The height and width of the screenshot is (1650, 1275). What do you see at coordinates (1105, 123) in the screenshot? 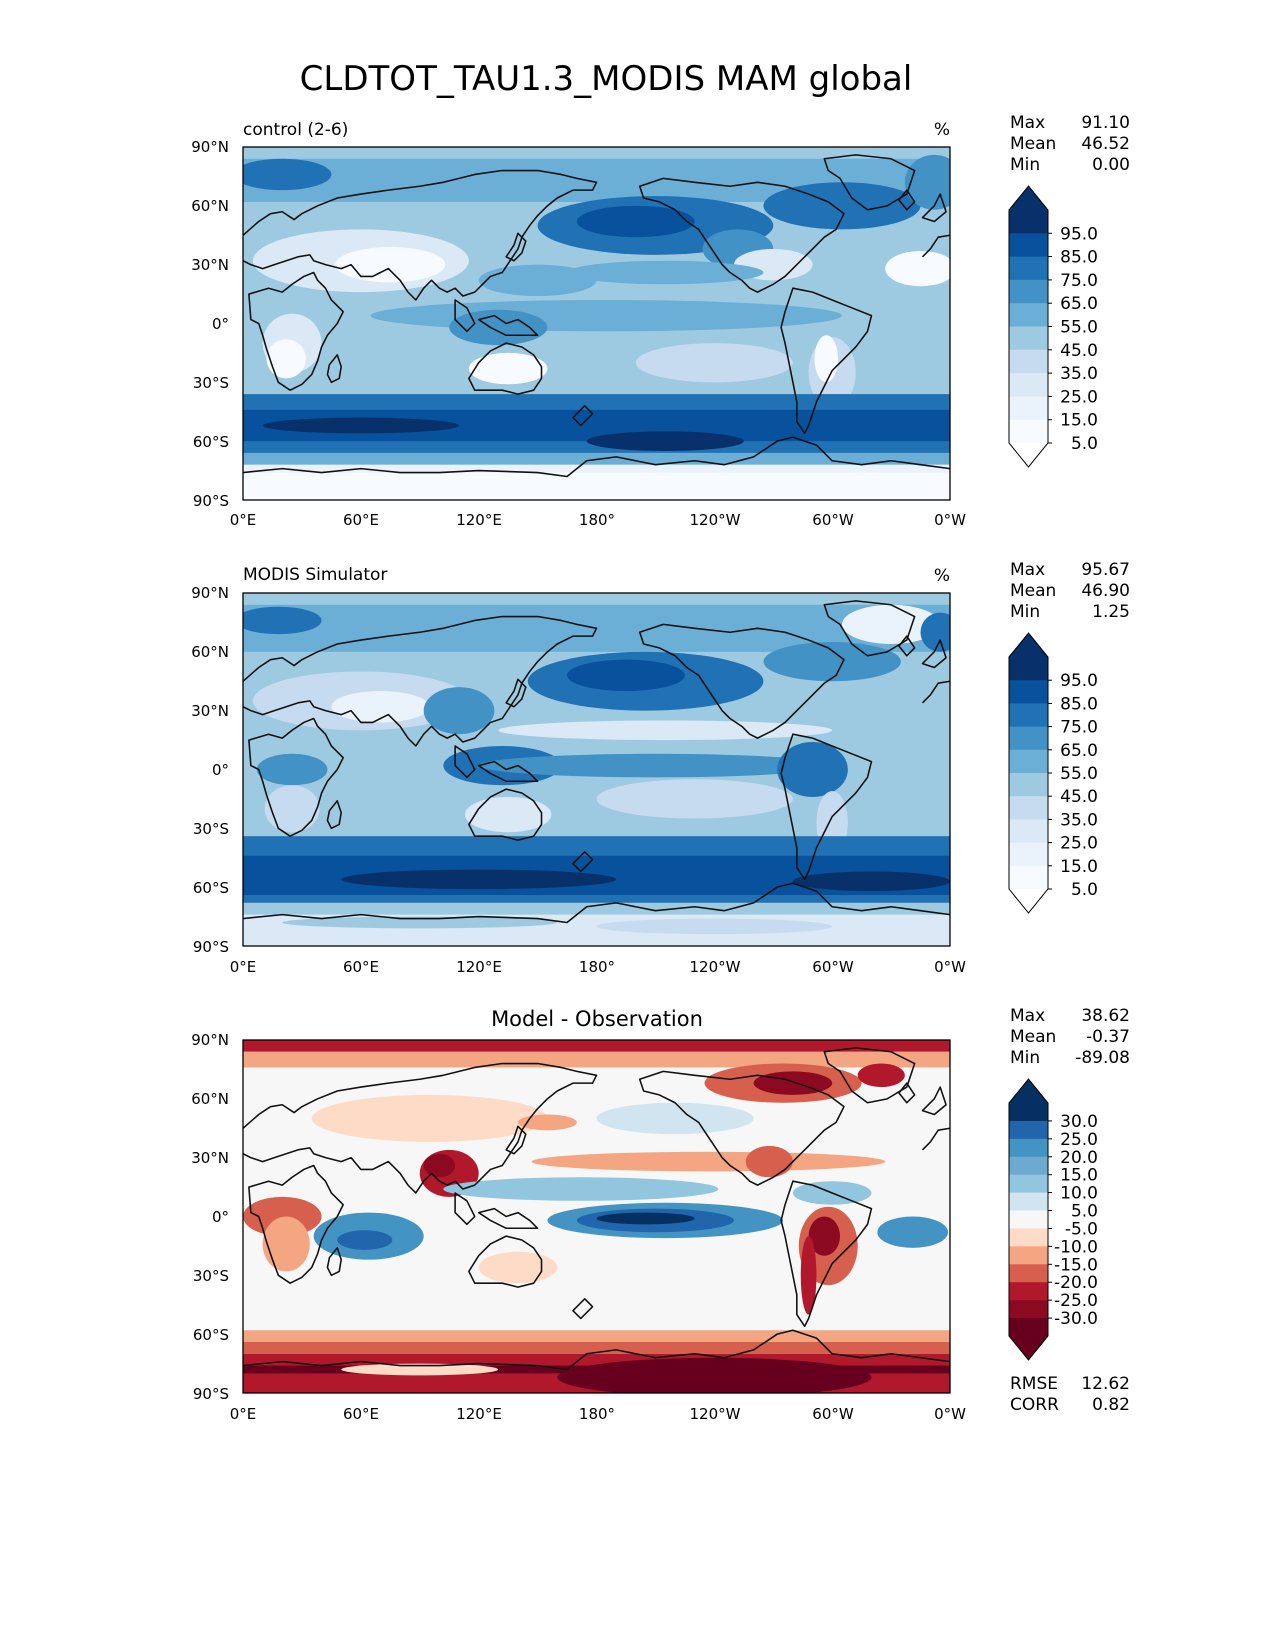
I see `stat-value: 91.10` at bounding box center [1105, 123].